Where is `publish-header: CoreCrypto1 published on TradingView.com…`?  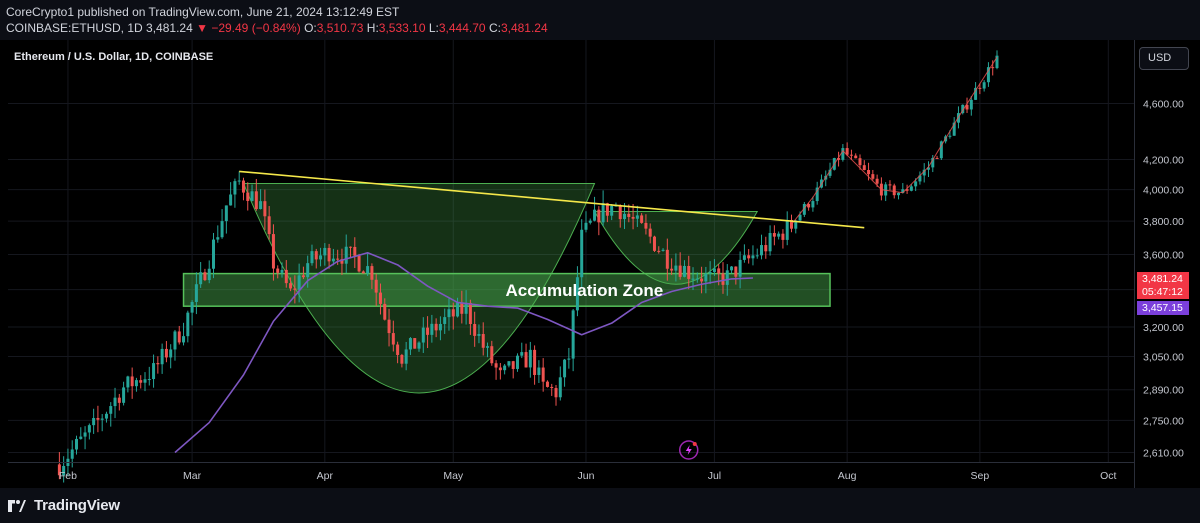 publish-header: CoreCrypto1 published on TradingView.com… is located at coordinates (600, 20).